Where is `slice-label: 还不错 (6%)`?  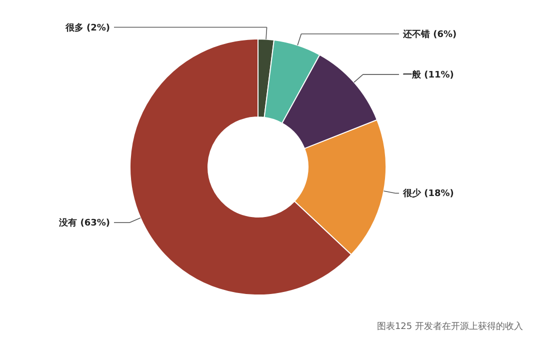
slice-label: 还不错 (6%) is located at coordinates (429, 34).